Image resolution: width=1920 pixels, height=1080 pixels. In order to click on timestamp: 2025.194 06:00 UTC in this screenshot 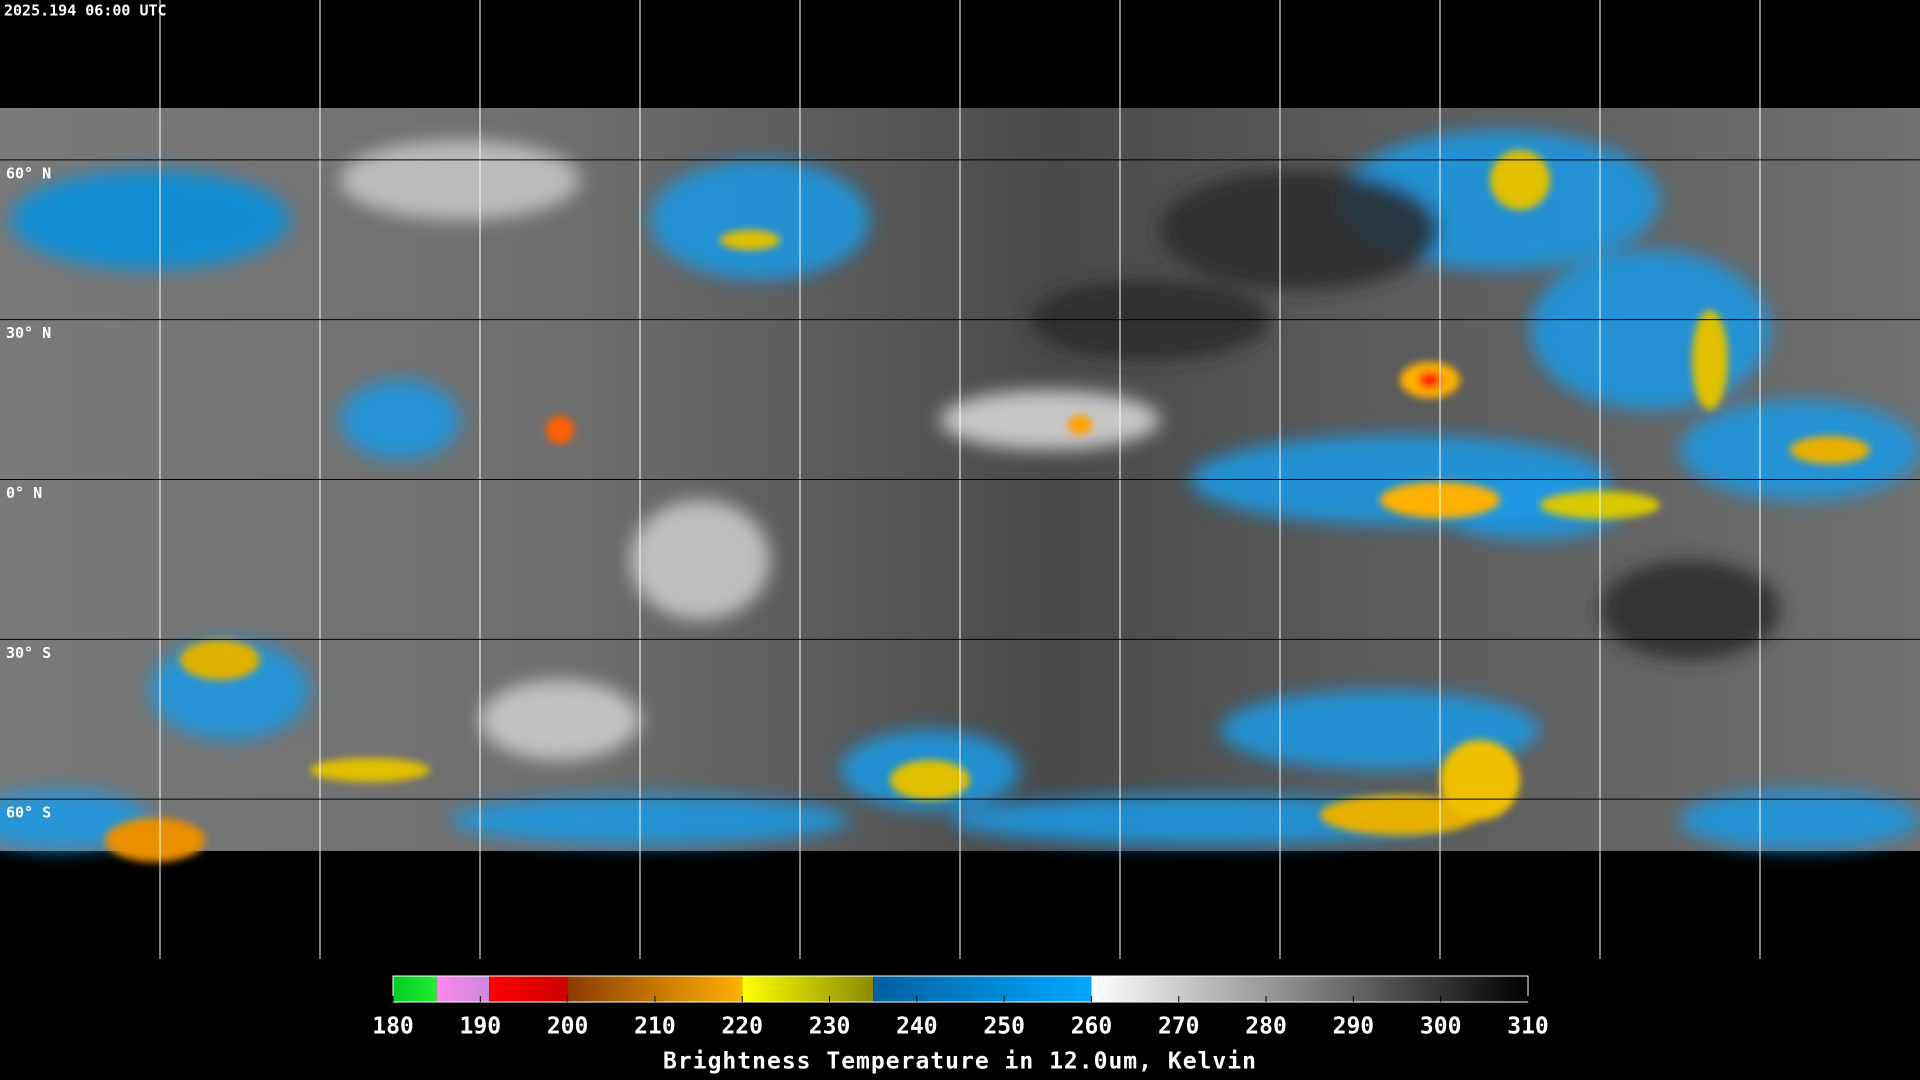, I will do `click(85, 11)`.